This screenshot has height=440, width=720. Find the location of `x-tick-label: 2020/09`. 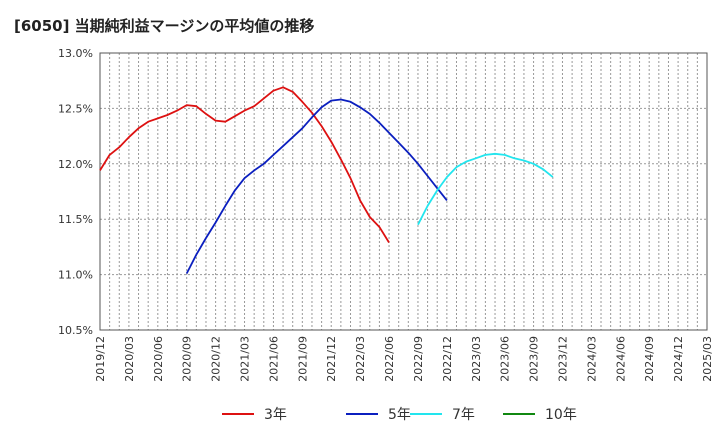

x-tick-label: 2020/09 is located at coordinates (187, 359).